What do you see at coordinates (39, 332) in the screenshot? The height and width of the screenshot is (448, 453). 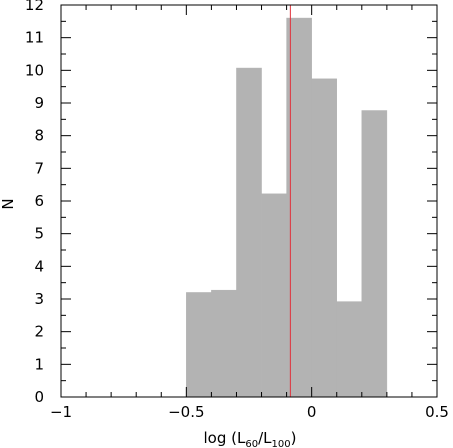 I see `y-tick-label: 2` at bounding box center [39, 332].